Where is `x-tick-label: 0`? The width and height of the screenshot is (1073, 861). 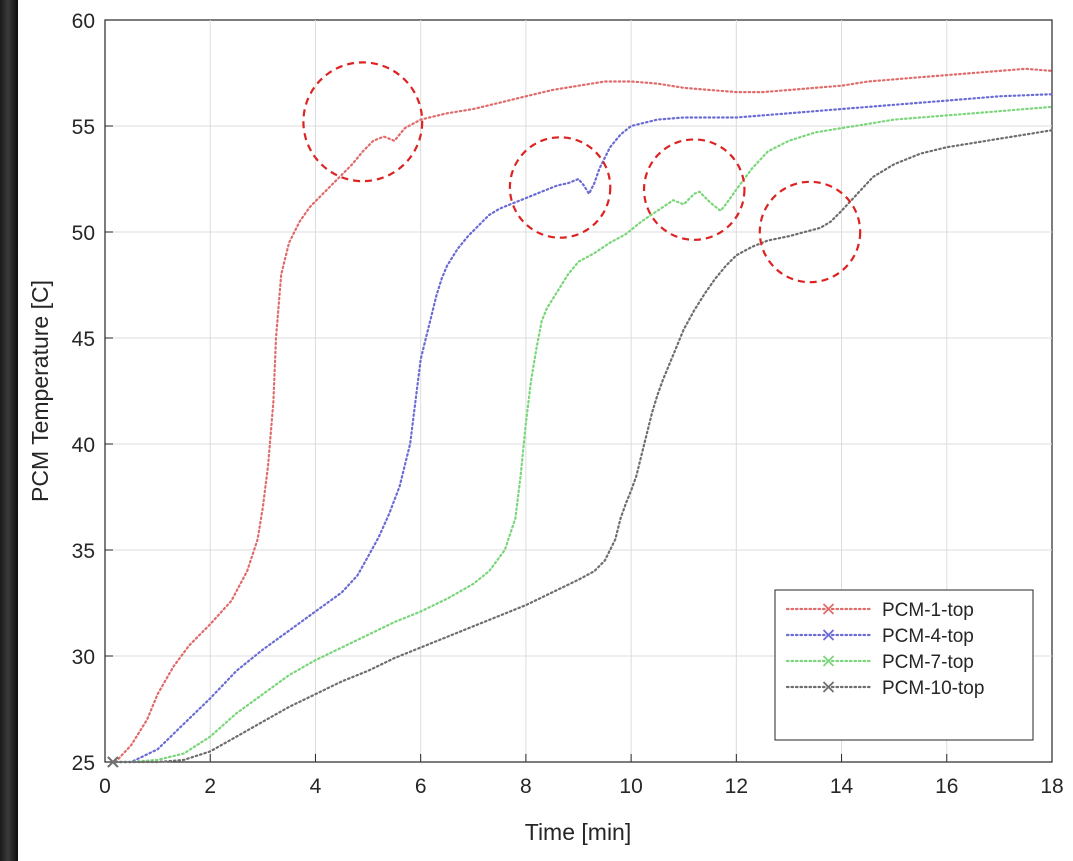 x-tick-label: 0 is located at coordinates (105, 786).